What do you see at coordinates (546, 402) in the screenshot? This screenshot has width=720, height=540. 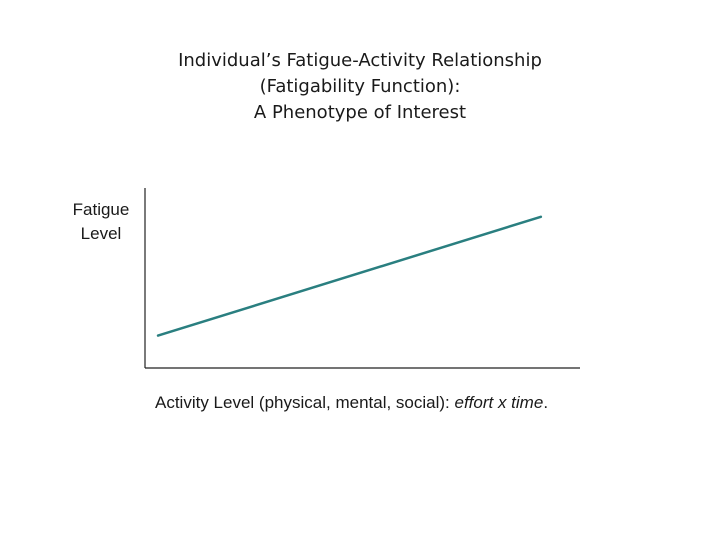 I see `x-axis-label-end: .` at bounding box center [546, 402].